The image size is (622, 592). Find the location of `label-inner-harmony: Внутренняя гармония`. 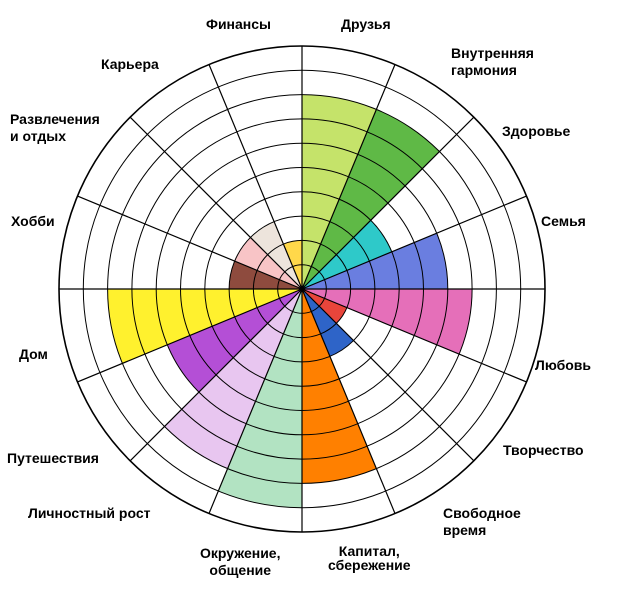

label-inner-harmony: Внутренняя гармония is located at coordinates (492, 61).